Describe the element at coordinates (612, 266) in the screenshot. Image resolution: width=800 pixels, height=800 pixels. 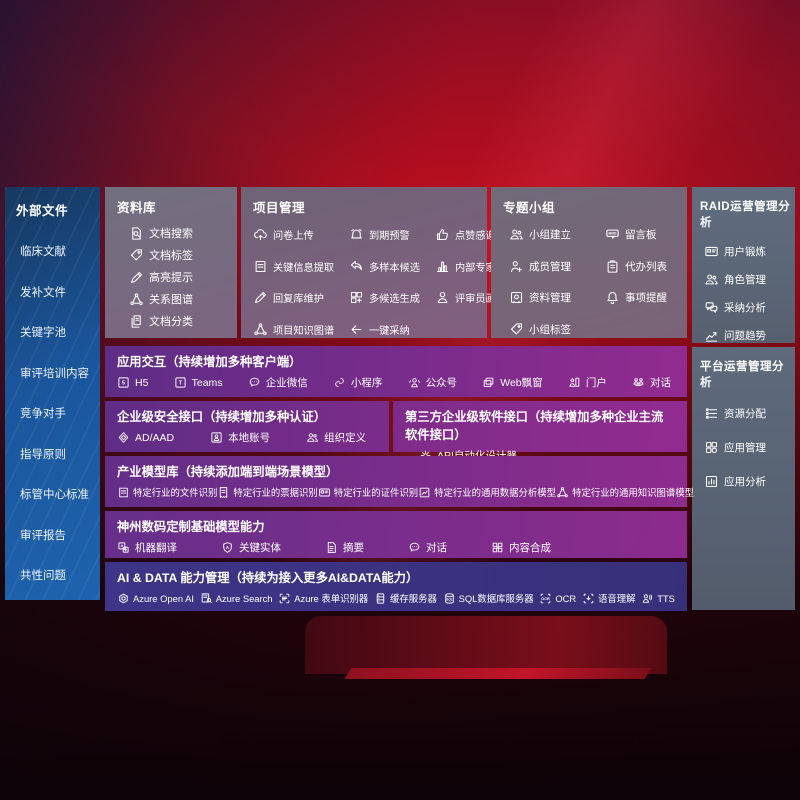
I see `clipboard-icon` at that location.